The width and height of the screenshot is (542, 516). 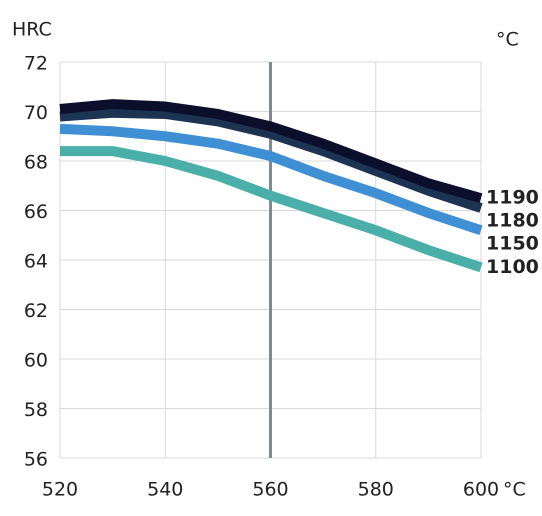 What do you see at coordinates (270, 490) in the screenshot?
I see `x-tick-label: 560` at bounding box center [270, 490].